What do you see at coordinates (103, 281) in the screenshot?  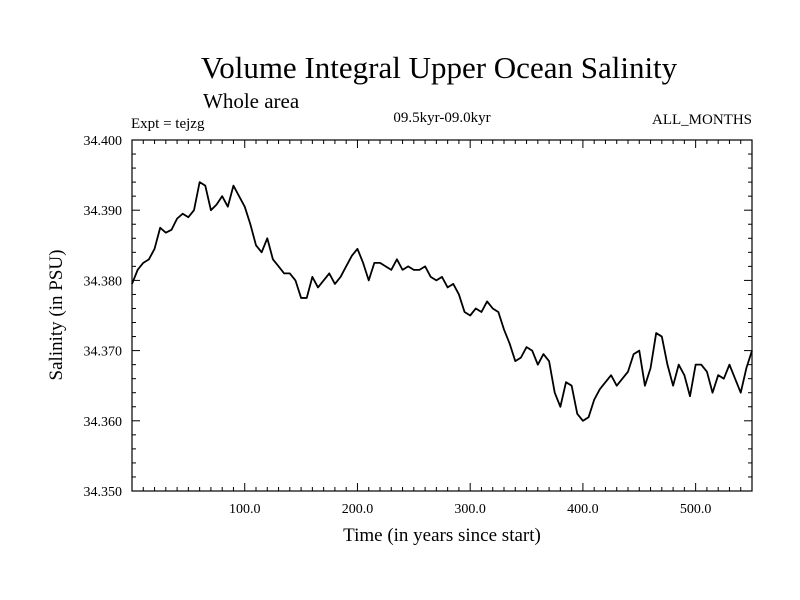 I see `y-tick-label: 34.380` at bounding box center [103, 281].